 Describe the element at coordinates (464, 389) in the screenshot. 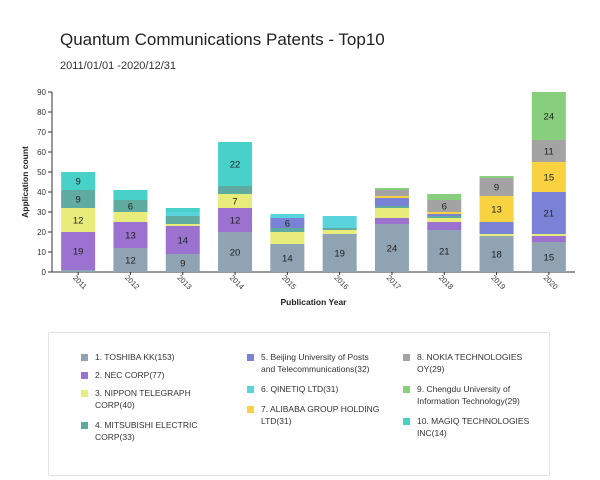

I see `legend-label: 9. Chengdu University of` at that location.